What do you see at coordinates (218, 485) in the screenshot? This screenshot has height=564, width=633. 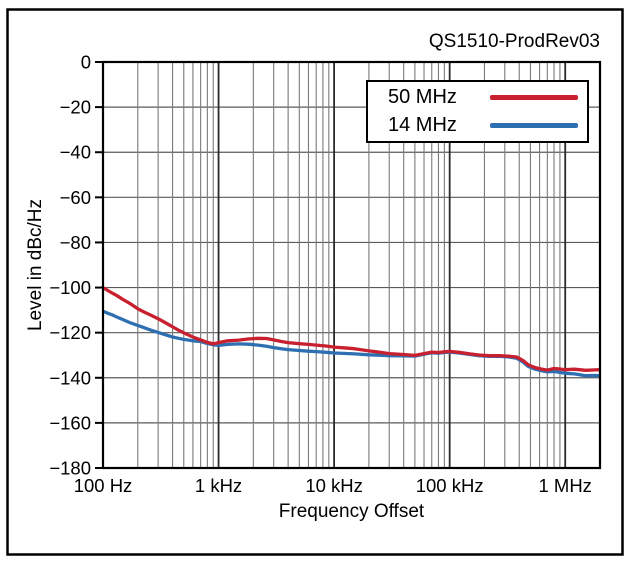 I see `x-tick-label: 1 kHz` at bounding box center [218, 485].